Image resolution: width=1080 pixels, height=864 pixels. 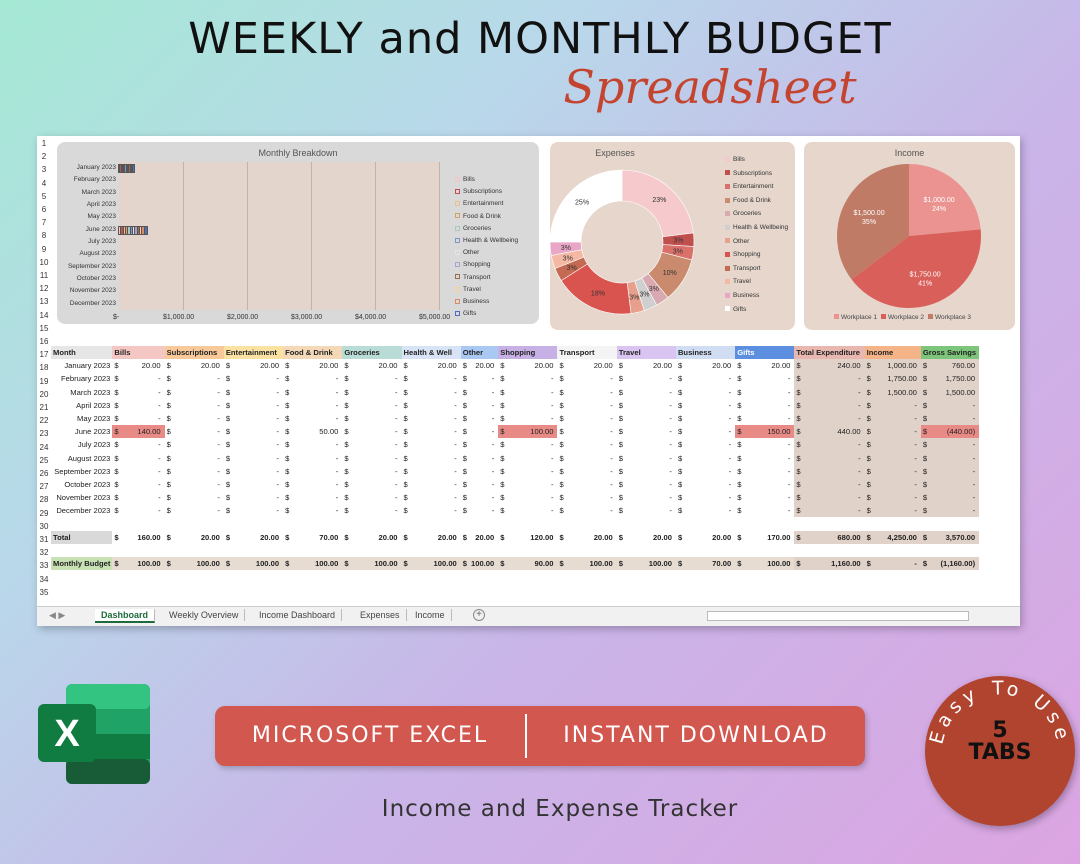 What do you see at coordinates (769, 564) in the screenshot?
I see `summary-value: 100.00` at bounding box center [769, 564].